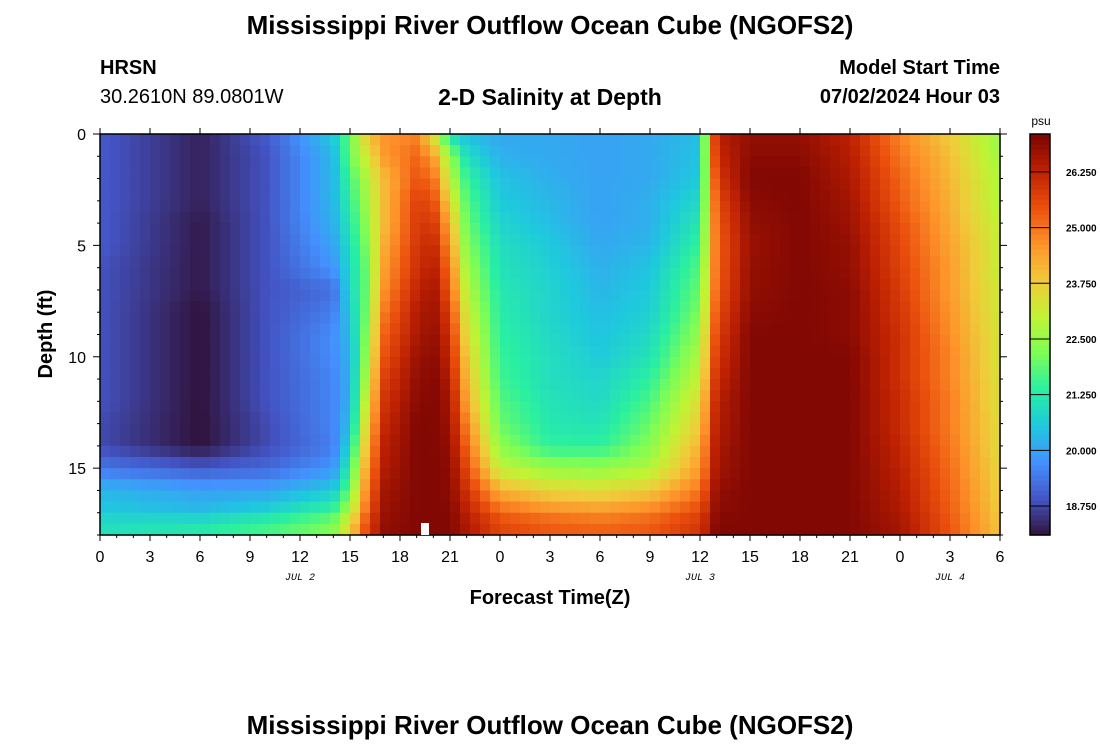  I want to click on station-coordinates: 30.2610N 89.0801W, so click(192, 97).